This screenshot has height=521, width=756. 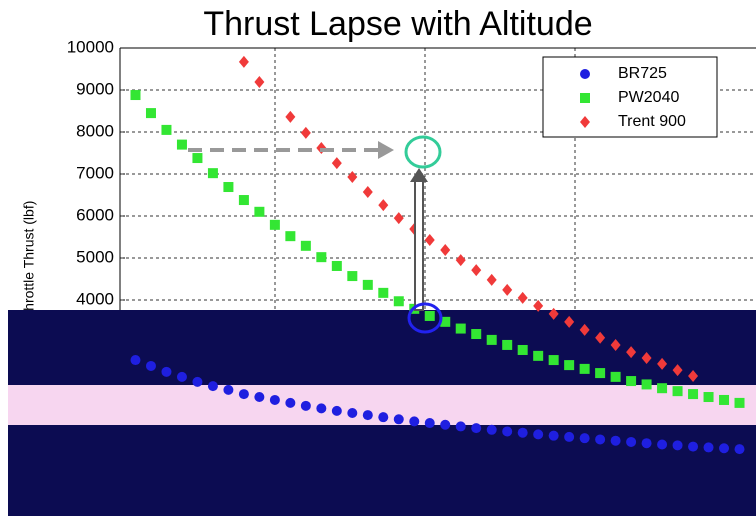 I want to click on y-tick-label: 8000, so click(x=95, y=130).